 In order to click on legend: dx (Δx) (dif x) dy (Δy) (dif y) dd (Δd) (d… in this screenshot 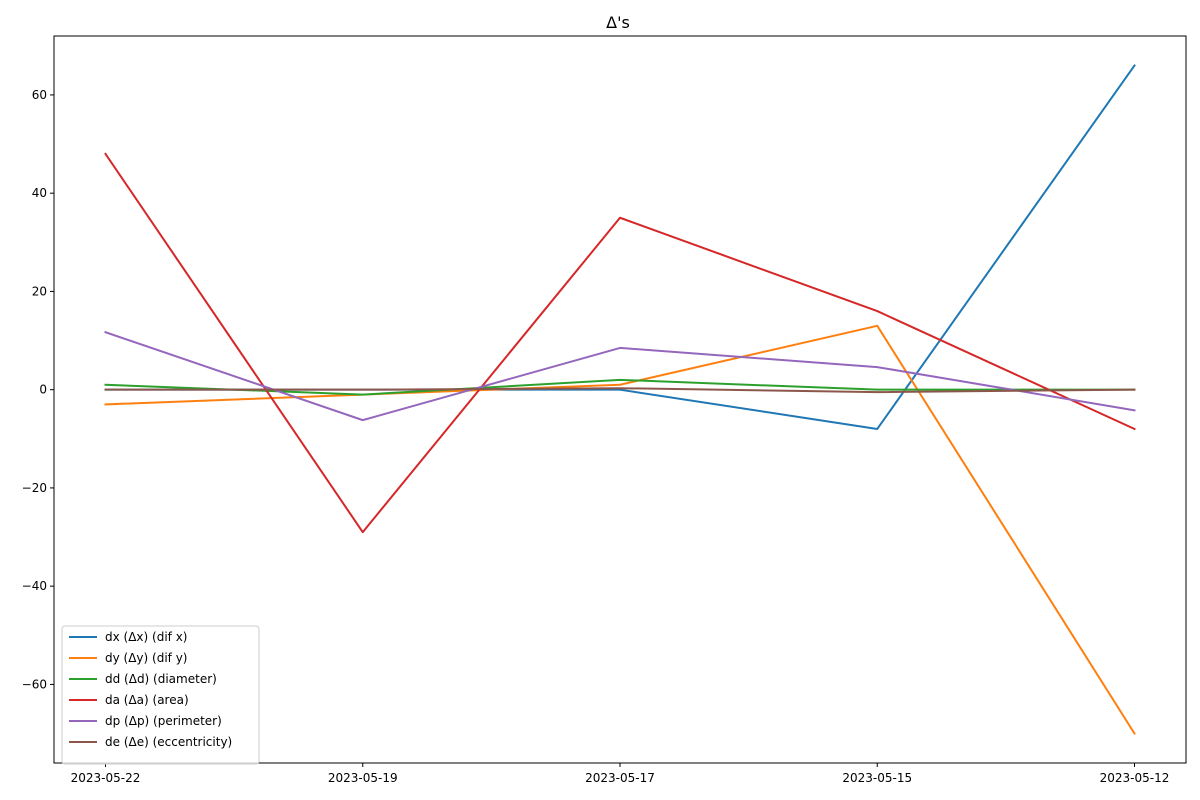, I will do `click(160, 695)`.